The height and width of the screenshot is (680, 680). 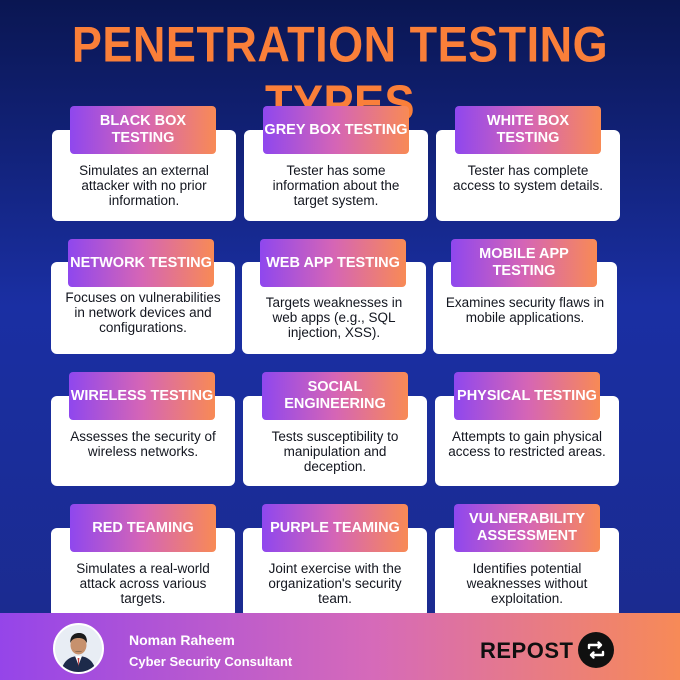 What do you see at coordinates (333, 263) in the screenshot?
I see `card-label: WEB APP TESTING` at bounding box center [333, 263].